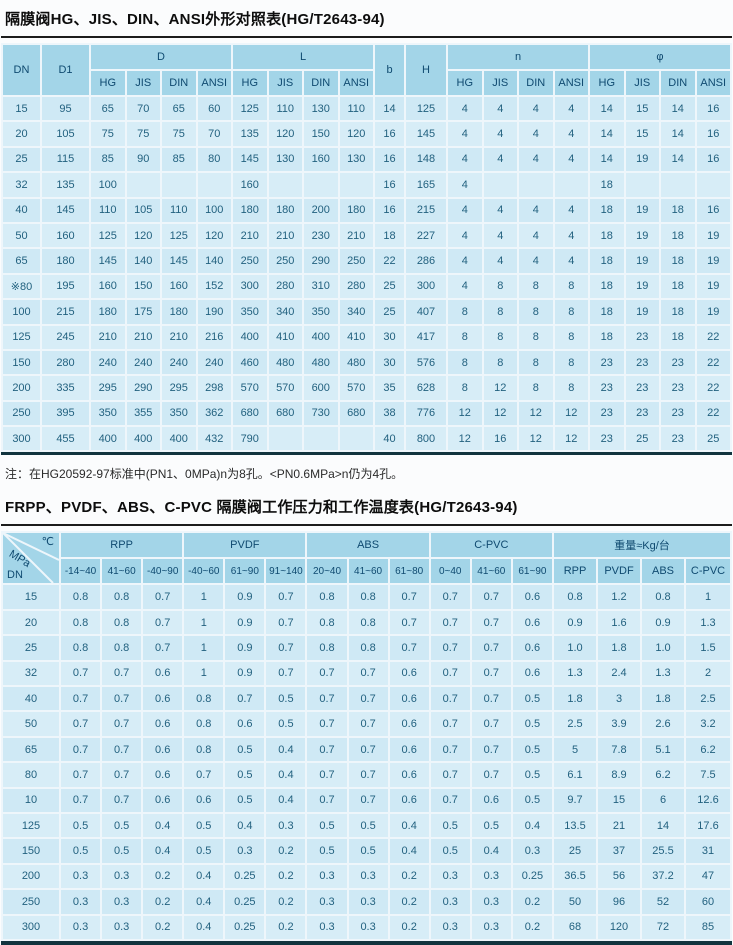 The image size is (733, 945). What do you see at coordinates (356, 286) in the screenshot?
I see `table-cell: 280` at bounding box center [356, 286].